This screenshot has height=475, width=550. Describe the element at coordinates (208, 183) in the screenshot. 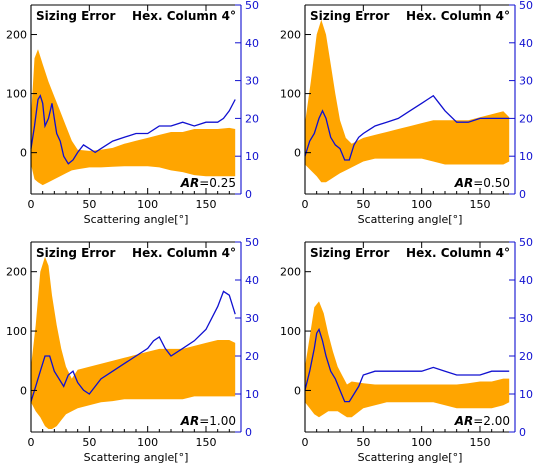

I see `ar-annotation: AR=0.25` at that location.